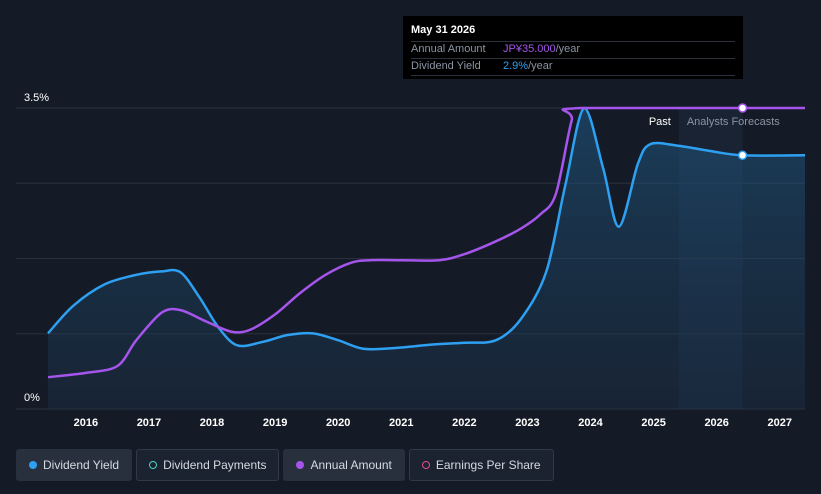 Image resolution: width=821 pixels, height=494 pixels. I want to click on x-tick-label: 2026, so click(716, 423).